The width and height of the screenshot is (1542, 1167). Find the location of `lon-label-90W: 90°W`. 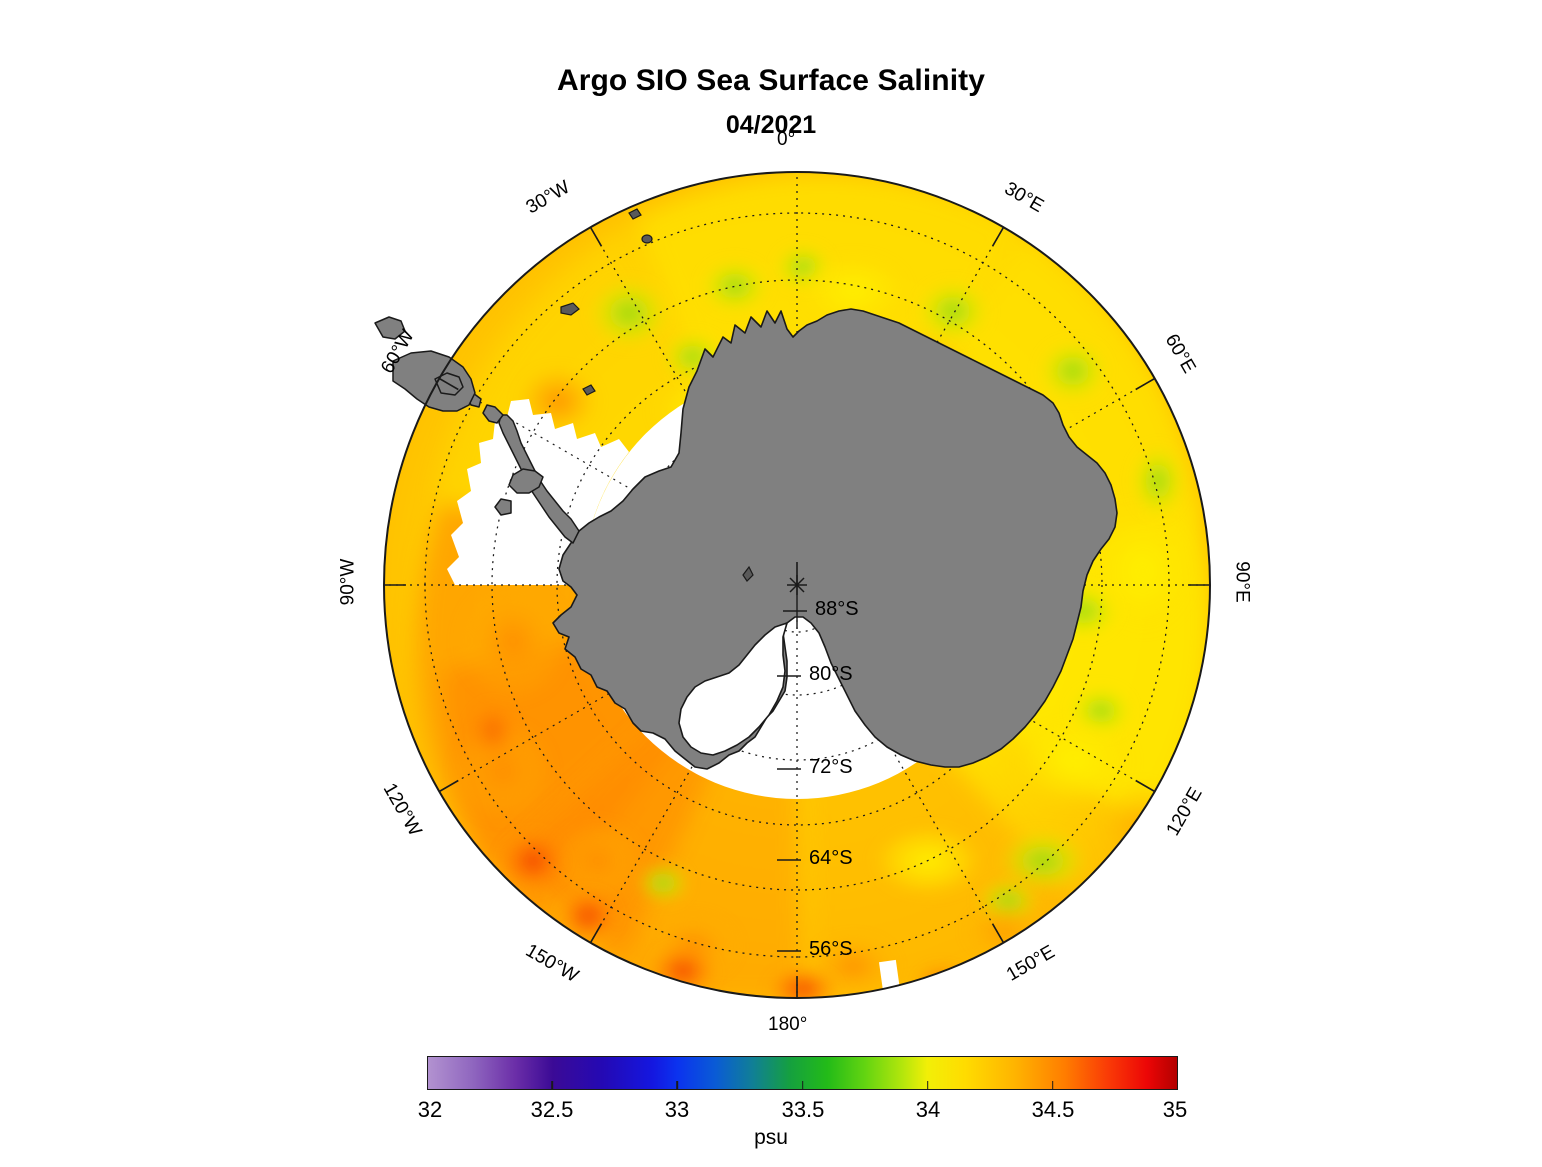

lon-label-90W: 90°W is located at coordinates (348, 582).